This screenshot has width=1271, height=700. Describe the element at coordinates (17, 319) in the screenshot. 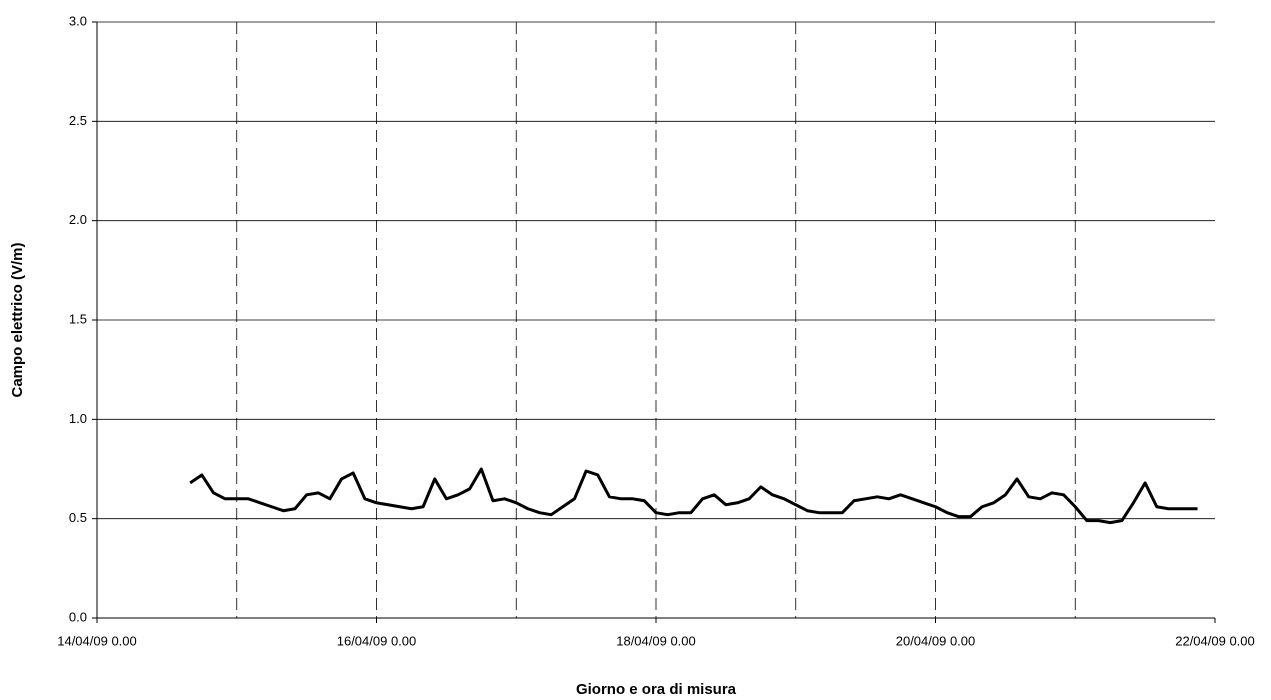

I see `y-axis-title: Campo elettrico (V/m)` at that location.